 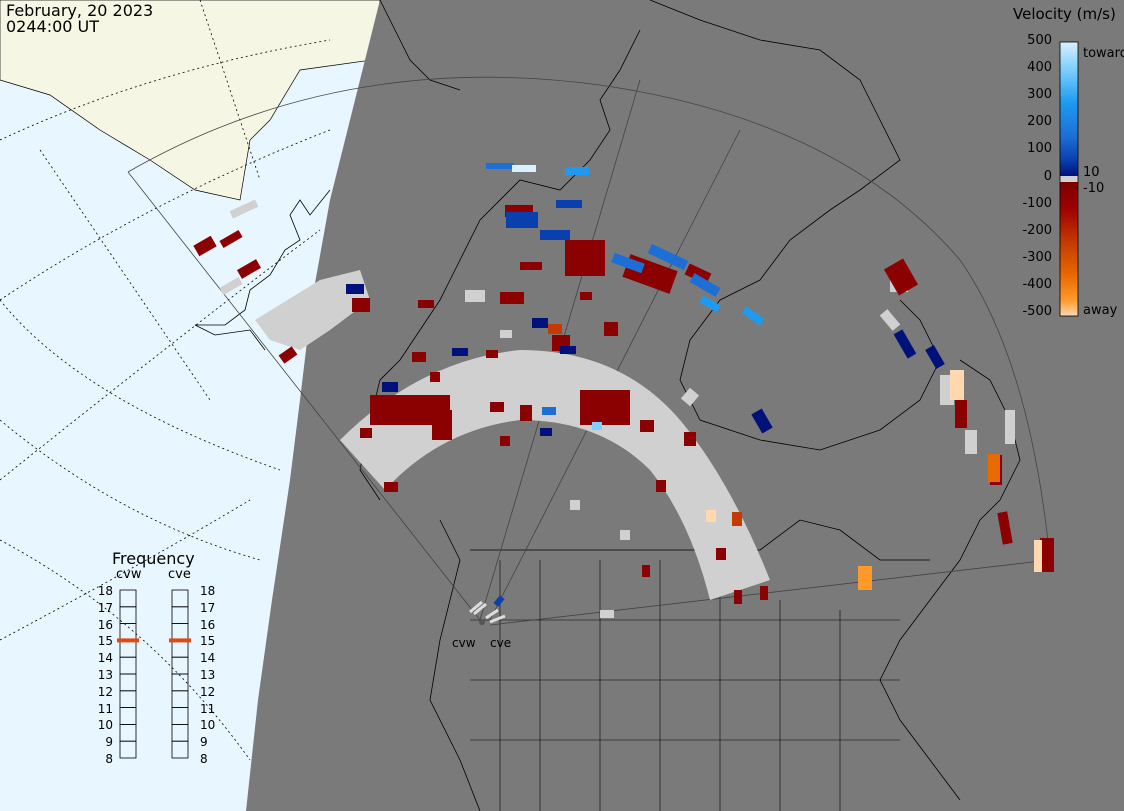 What do you see at coordinates (1039, 149) in the screenshot?
I see `velocity-tick-label: 100` at bounding box center [1039, 149].